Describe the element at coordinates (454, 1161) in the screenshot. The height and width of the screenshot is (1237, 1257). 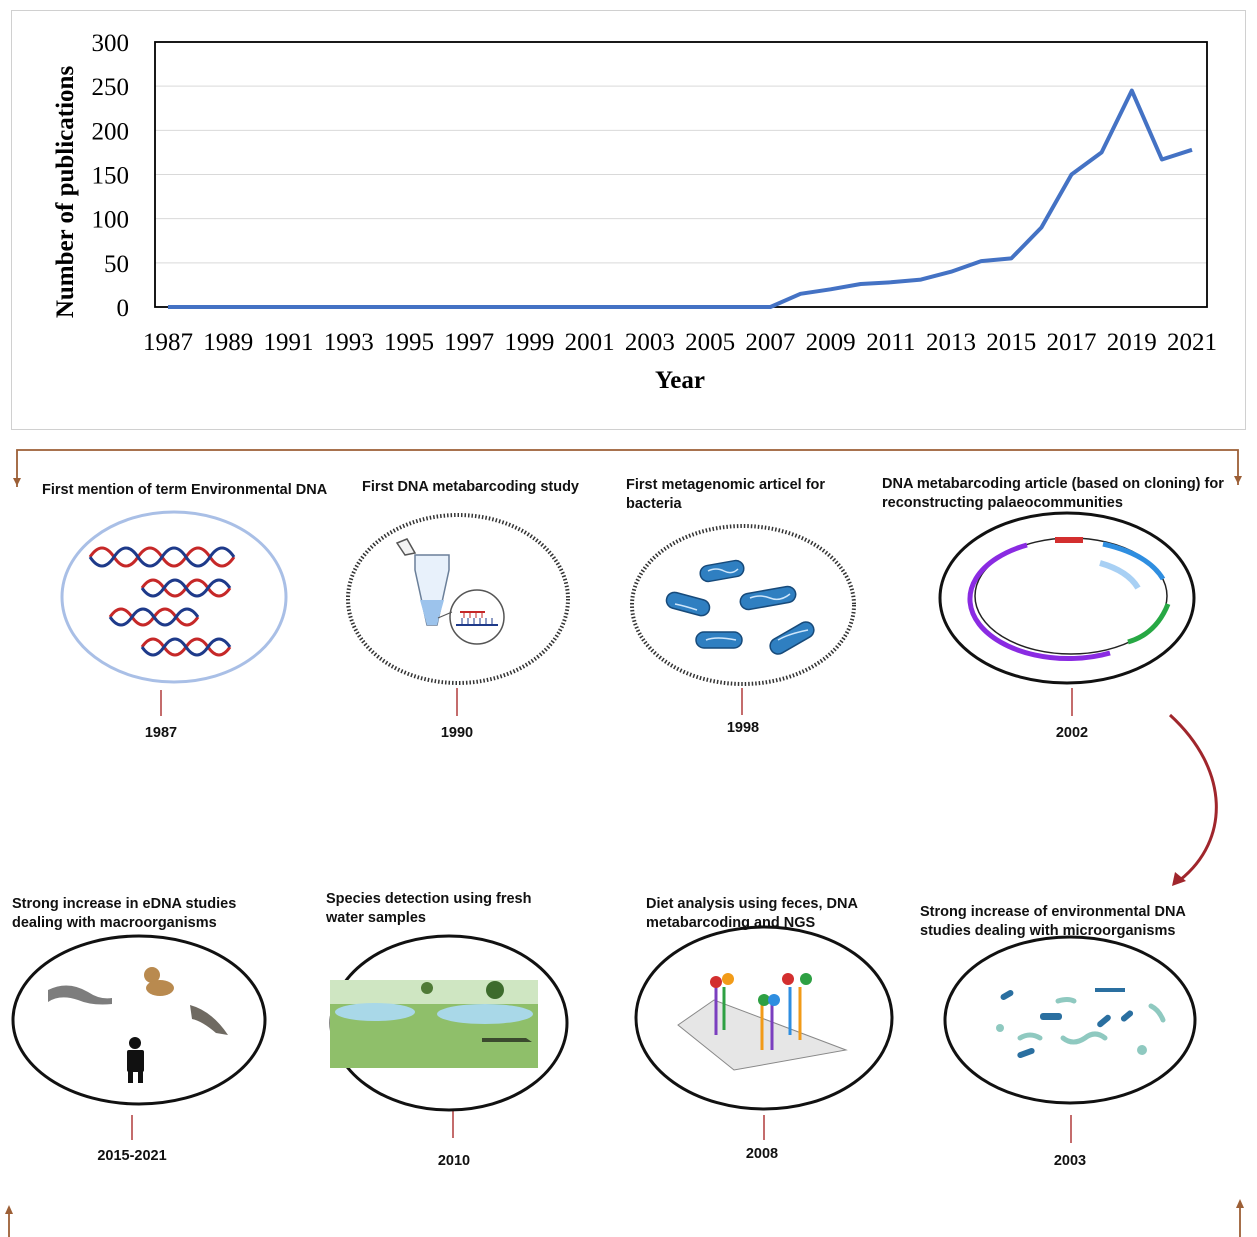
I see `panel-year-2010: 2010` at that location.